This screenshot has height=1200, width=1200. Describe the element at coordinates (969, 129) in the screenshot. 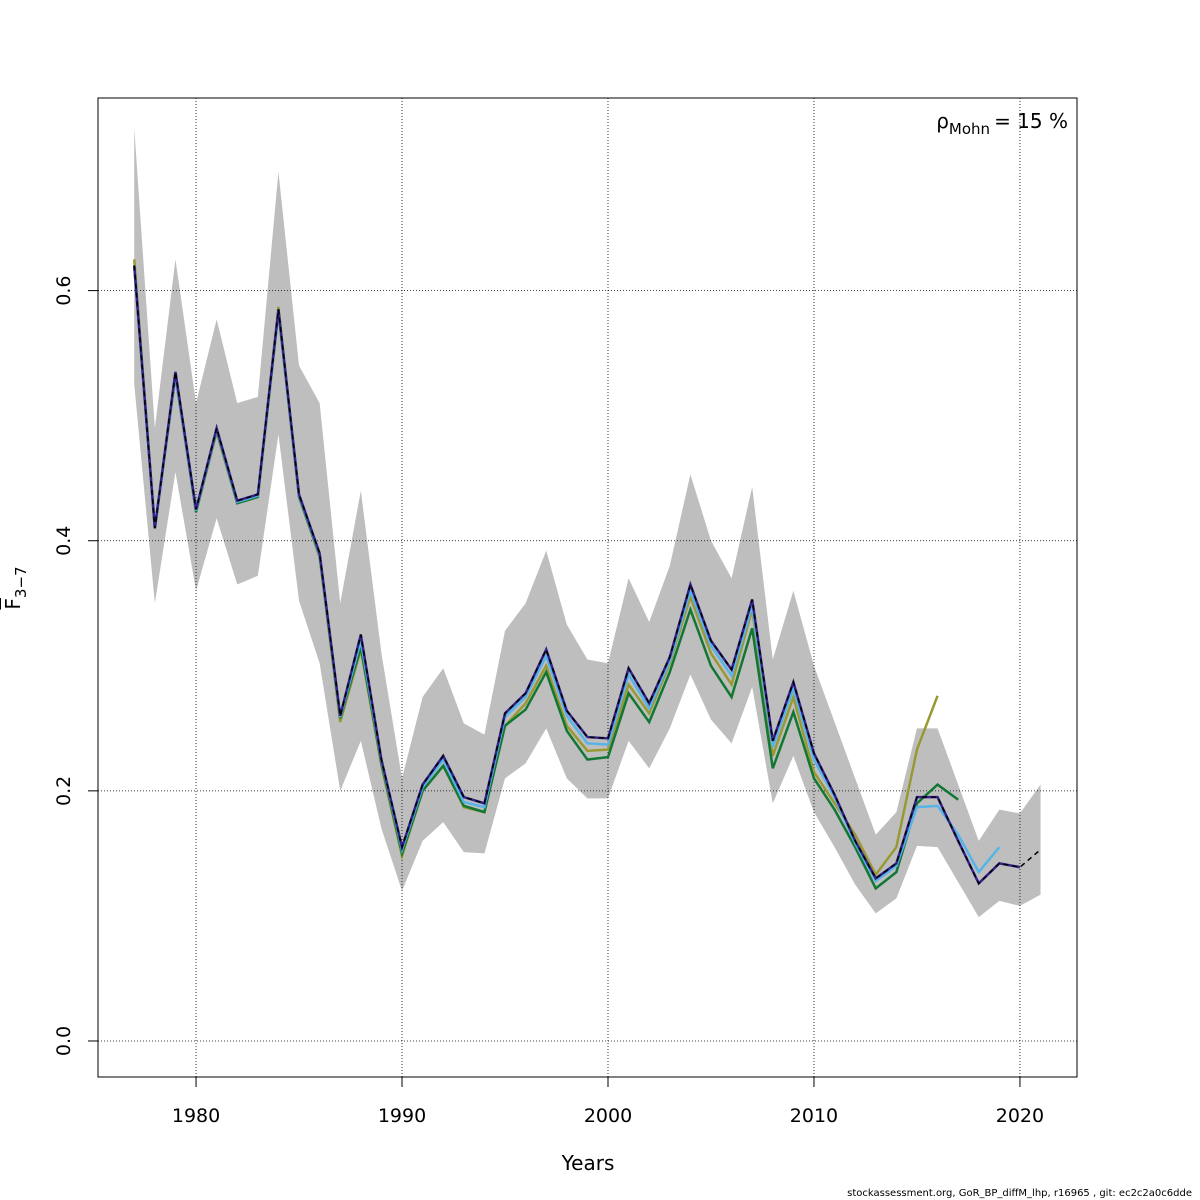

I see `annotation-sub: Mohn` at that location.